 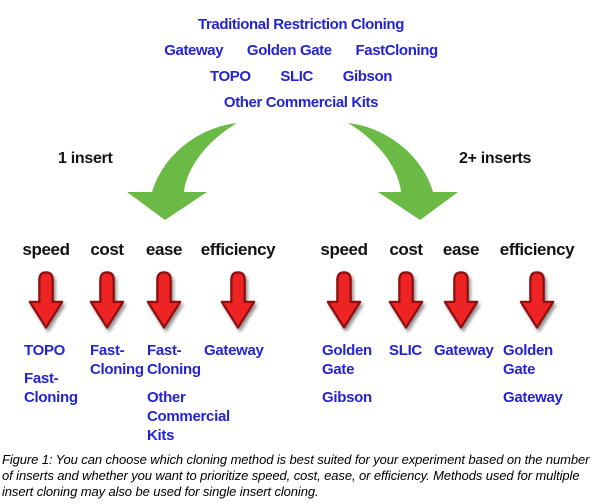 What do you see at coordinates (347, 397) in the screenshot?
I see `method-label: Gibson` at bounding box center [347, 397].